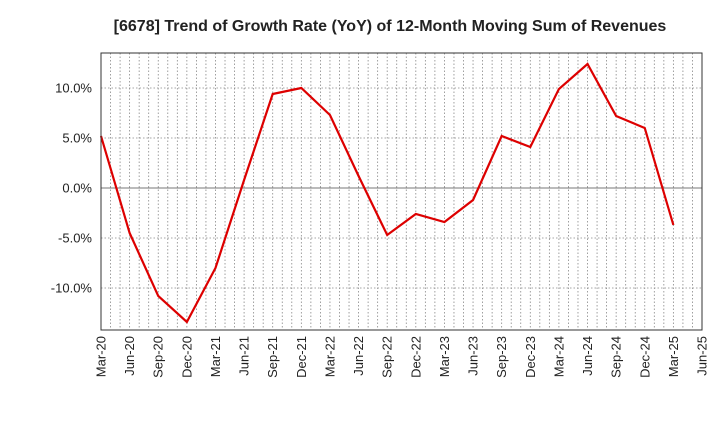 The height and width of the screenshot is (440, 720). I want to click on x-tick-label: Mar-22, so click(329, 356).